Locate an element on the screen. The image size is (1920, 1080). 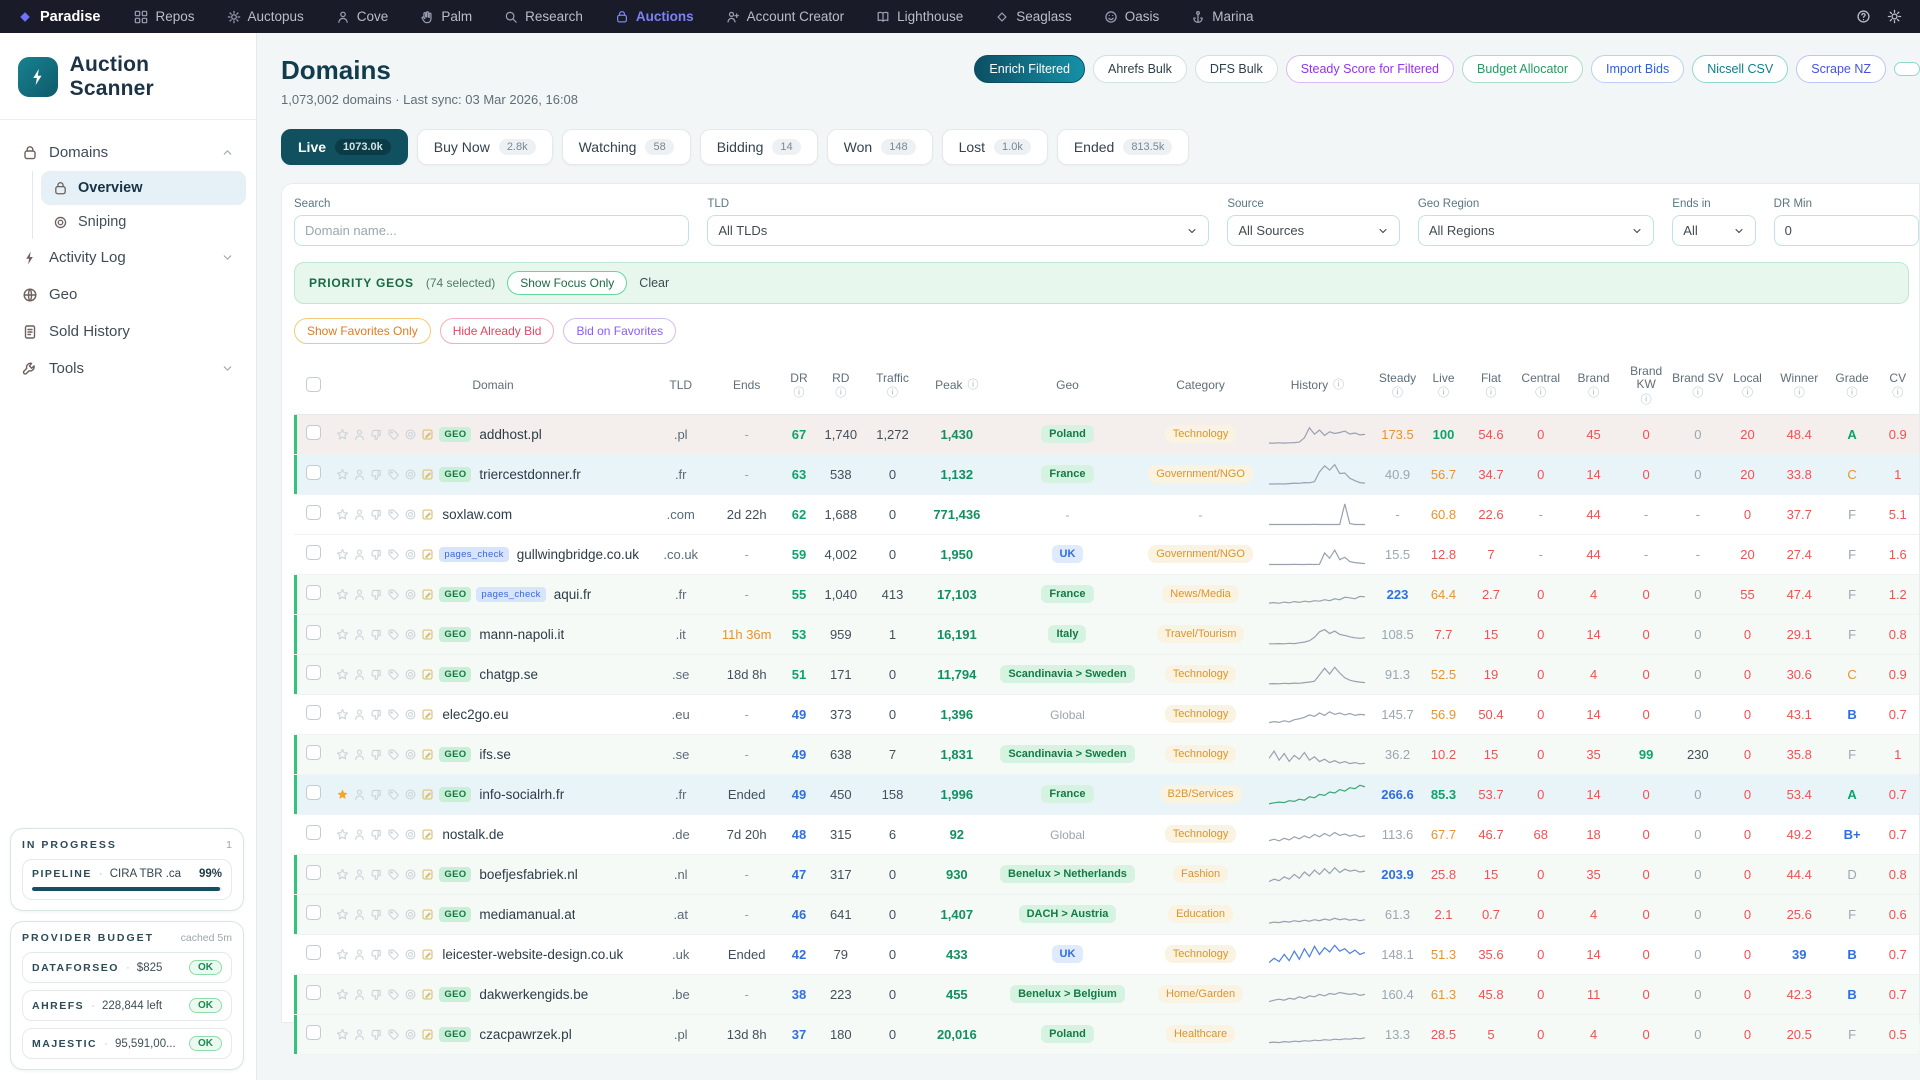
column-header-flat: Flat ⓘ is located at coordinates (1491, 386).